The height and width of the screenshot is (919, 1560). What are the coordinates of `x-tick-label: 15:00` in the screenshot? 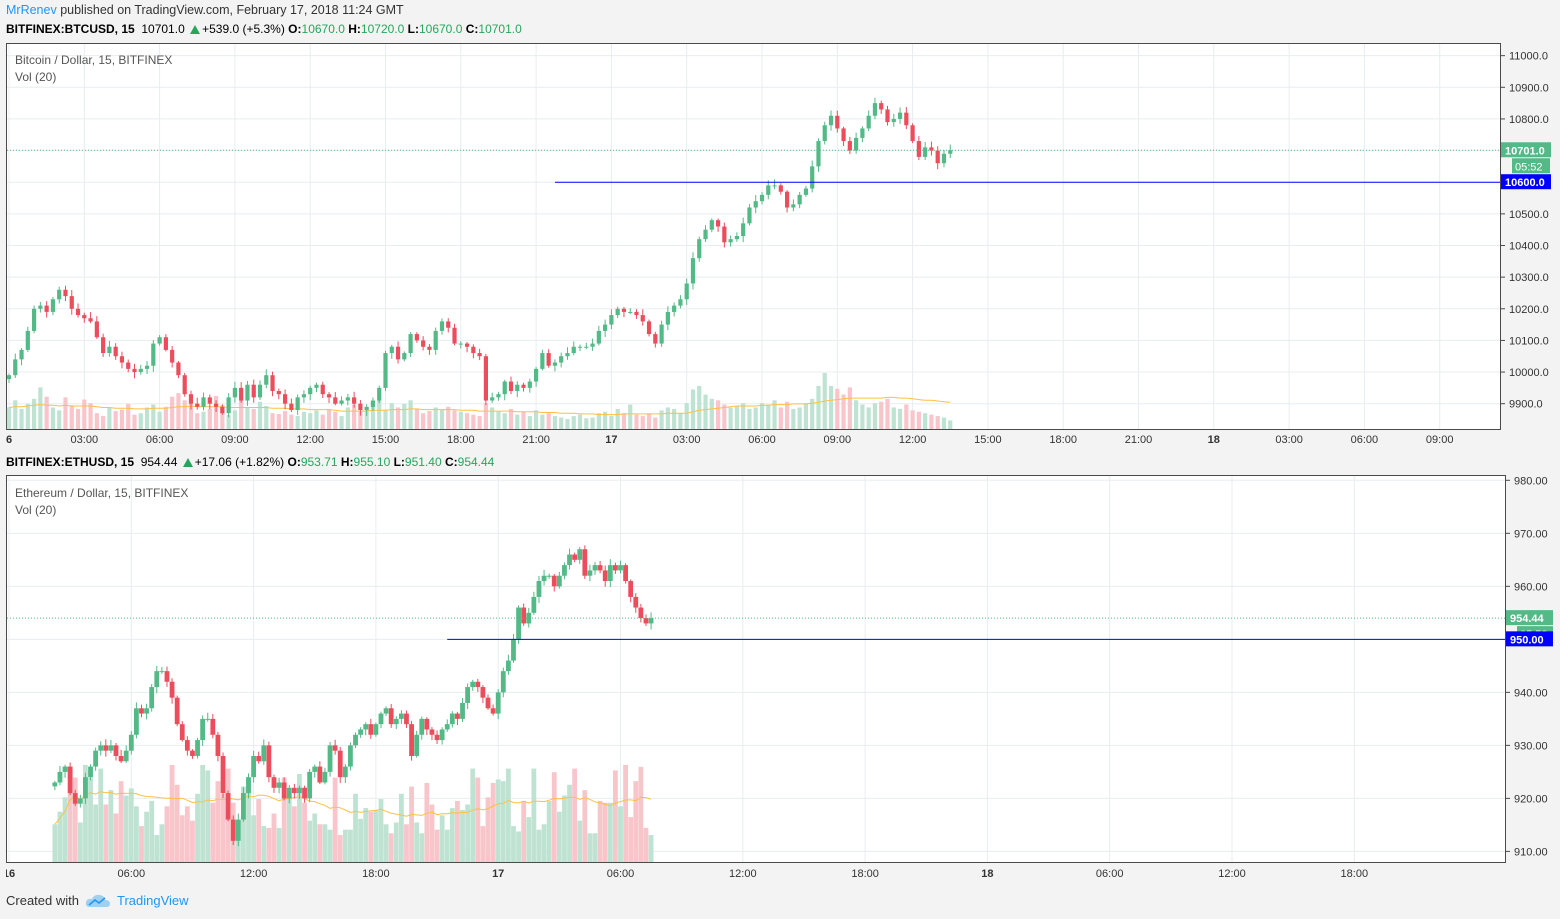 It's located at (988, 440).